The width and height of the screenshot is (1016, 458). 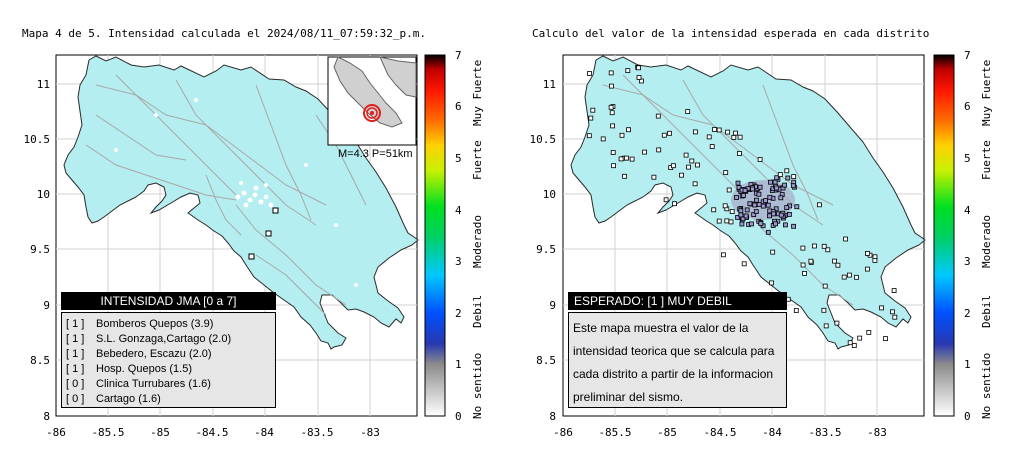 I want to click on right-x-ticks: -86 -85.5 -85 -84.5 -84 -83.5 -83, so click(x=720, y=432).